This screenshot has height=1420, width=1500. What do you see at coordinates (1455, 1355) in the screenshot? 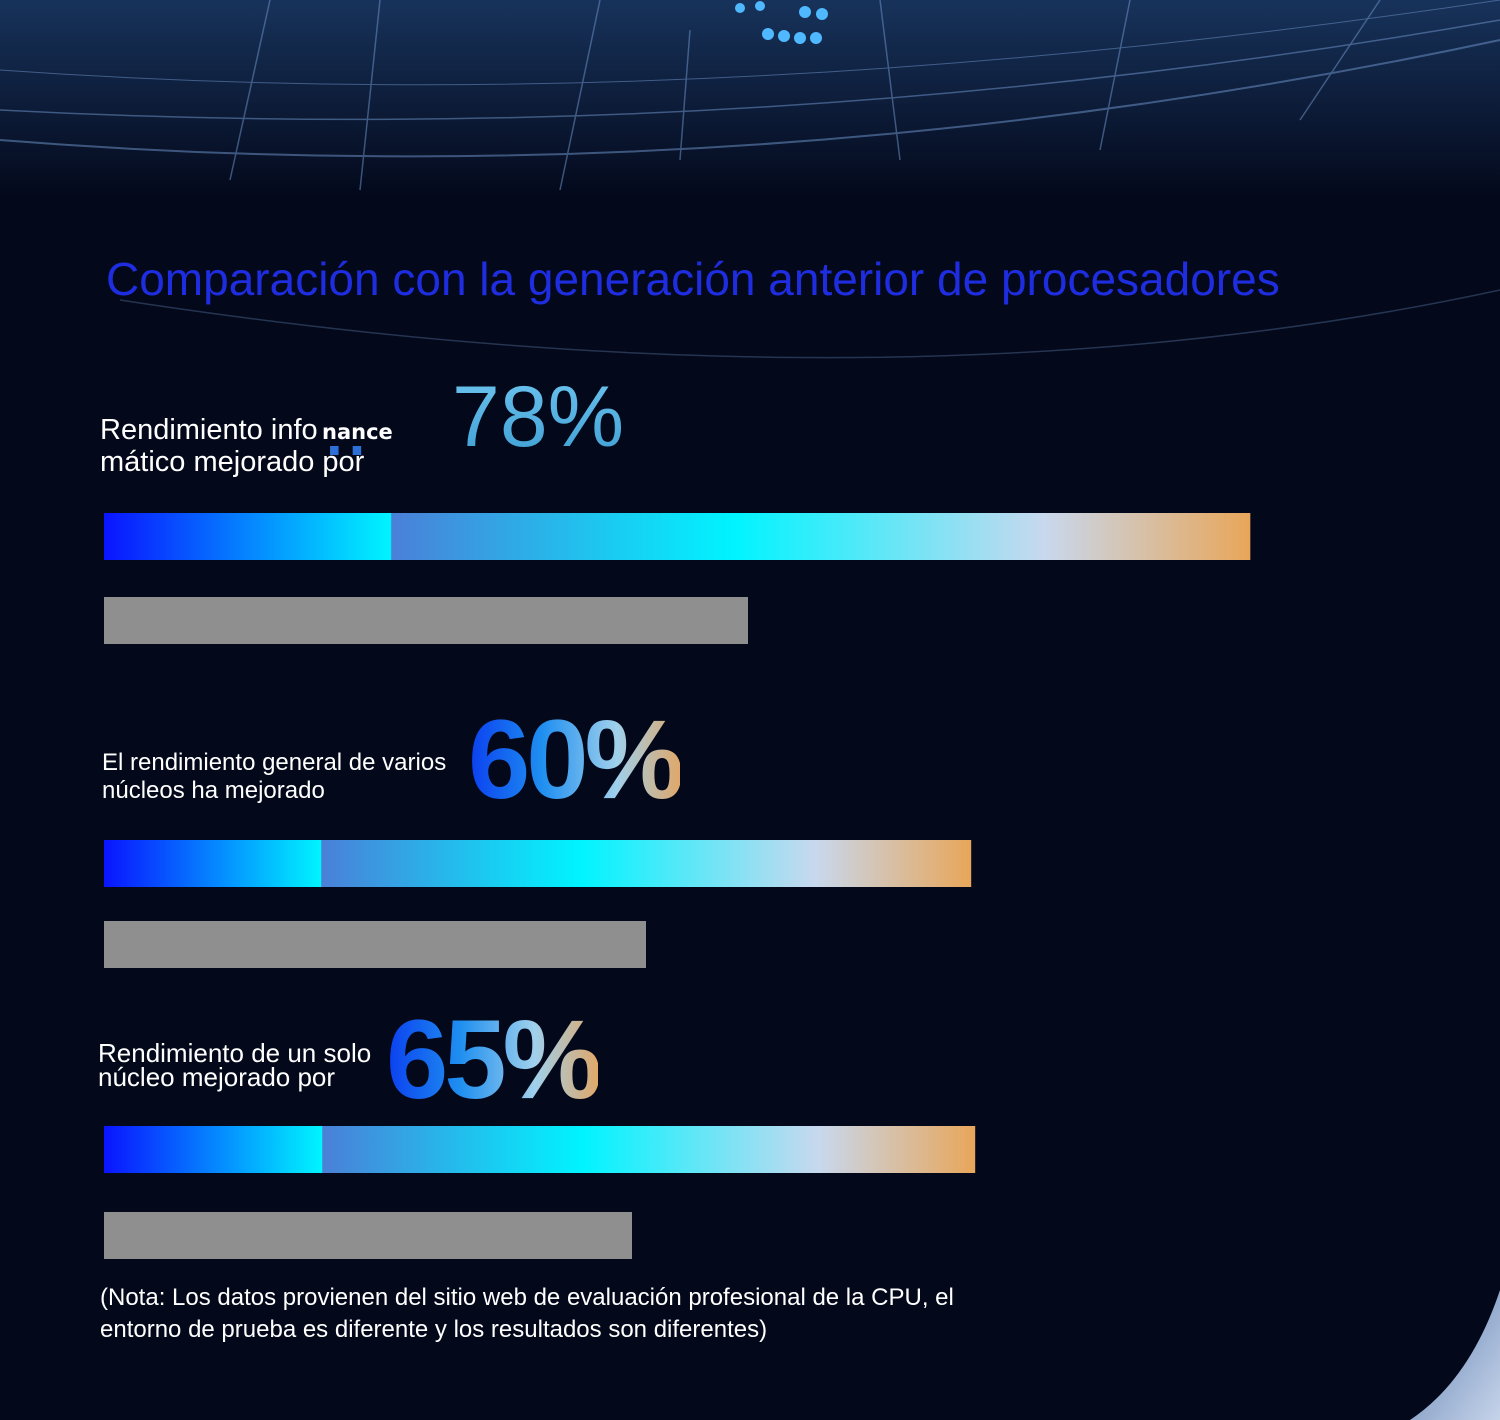
I see `corner-arc` at bounding box center [1455, 1355].